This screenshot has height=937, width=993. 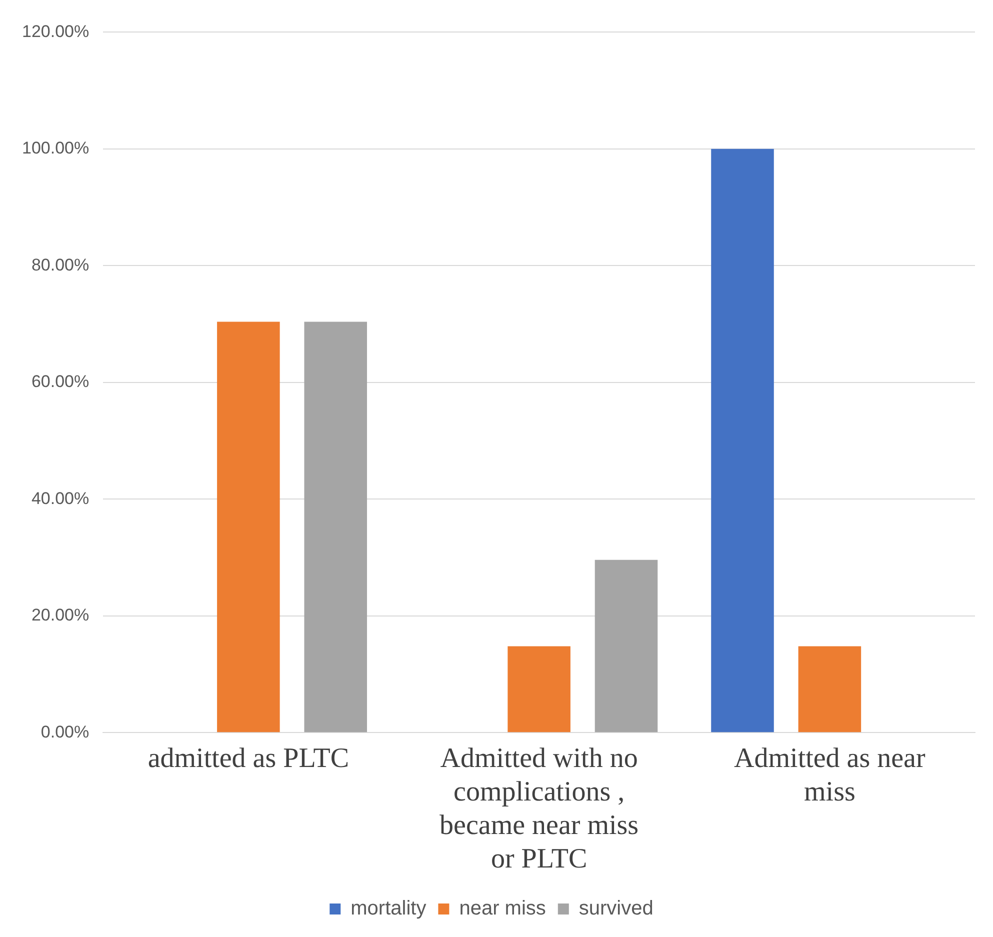 What do you see at coordinates (502, 909) in the screenshot?
I see `legend-label: near miss` at bounding box center [502, 909].